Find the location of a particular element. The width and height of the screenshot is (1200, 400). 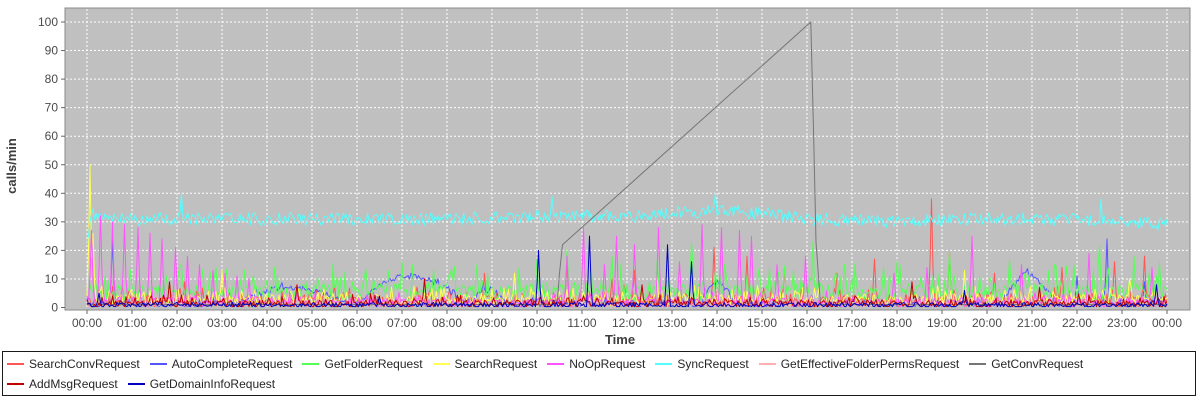

legend-swatch-AutoCompleteRequest is located at coordinates (158, 364).